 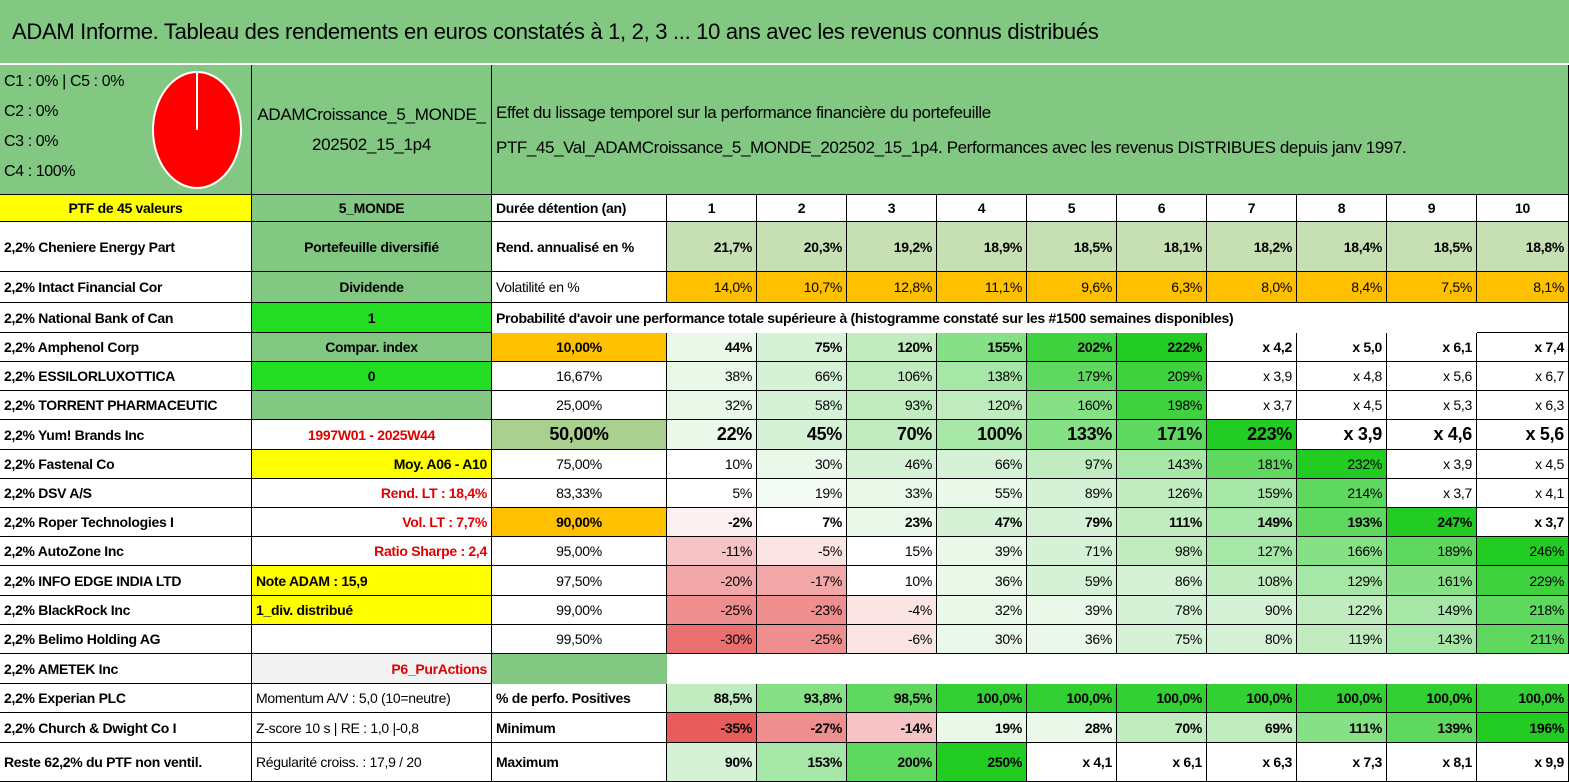 What do you see at coordinates (1523, 551) in the screenshot?
I see `data-cell: 246%` at bounding box center [1523, 551].